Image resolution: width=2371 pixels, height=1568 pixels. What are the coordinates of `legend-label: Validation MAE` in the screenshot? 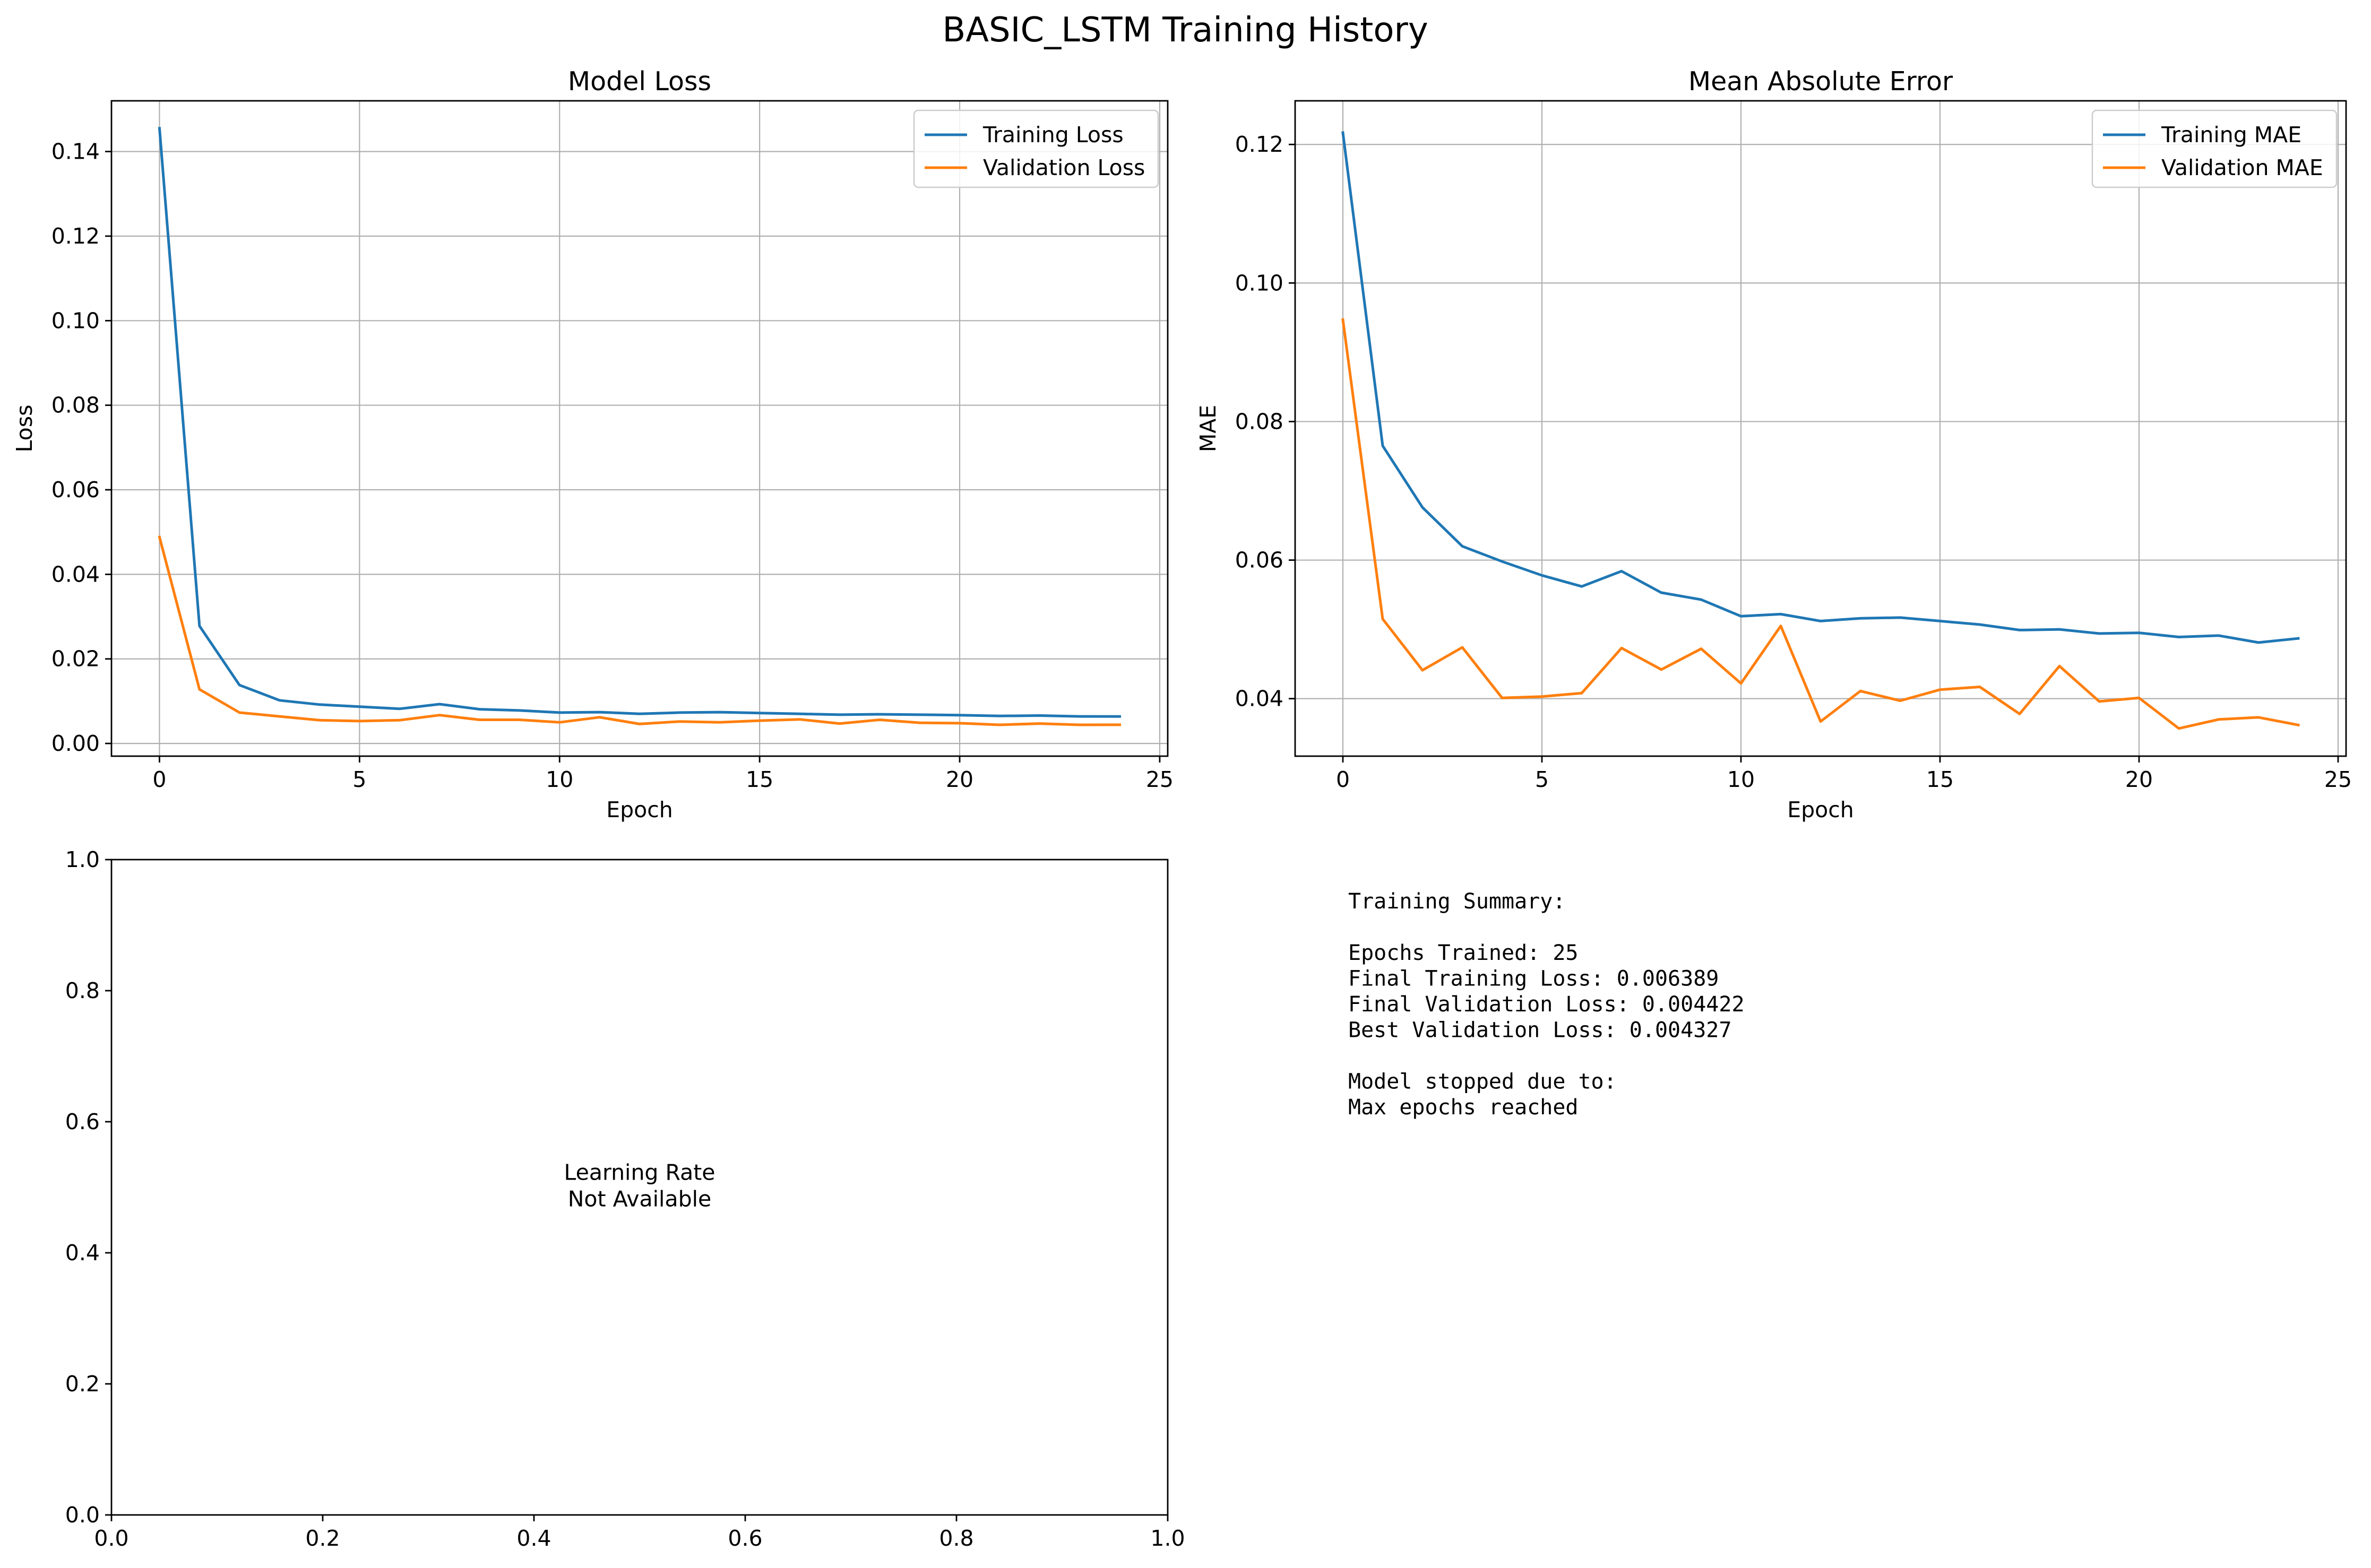 It's located at (2242, 167).